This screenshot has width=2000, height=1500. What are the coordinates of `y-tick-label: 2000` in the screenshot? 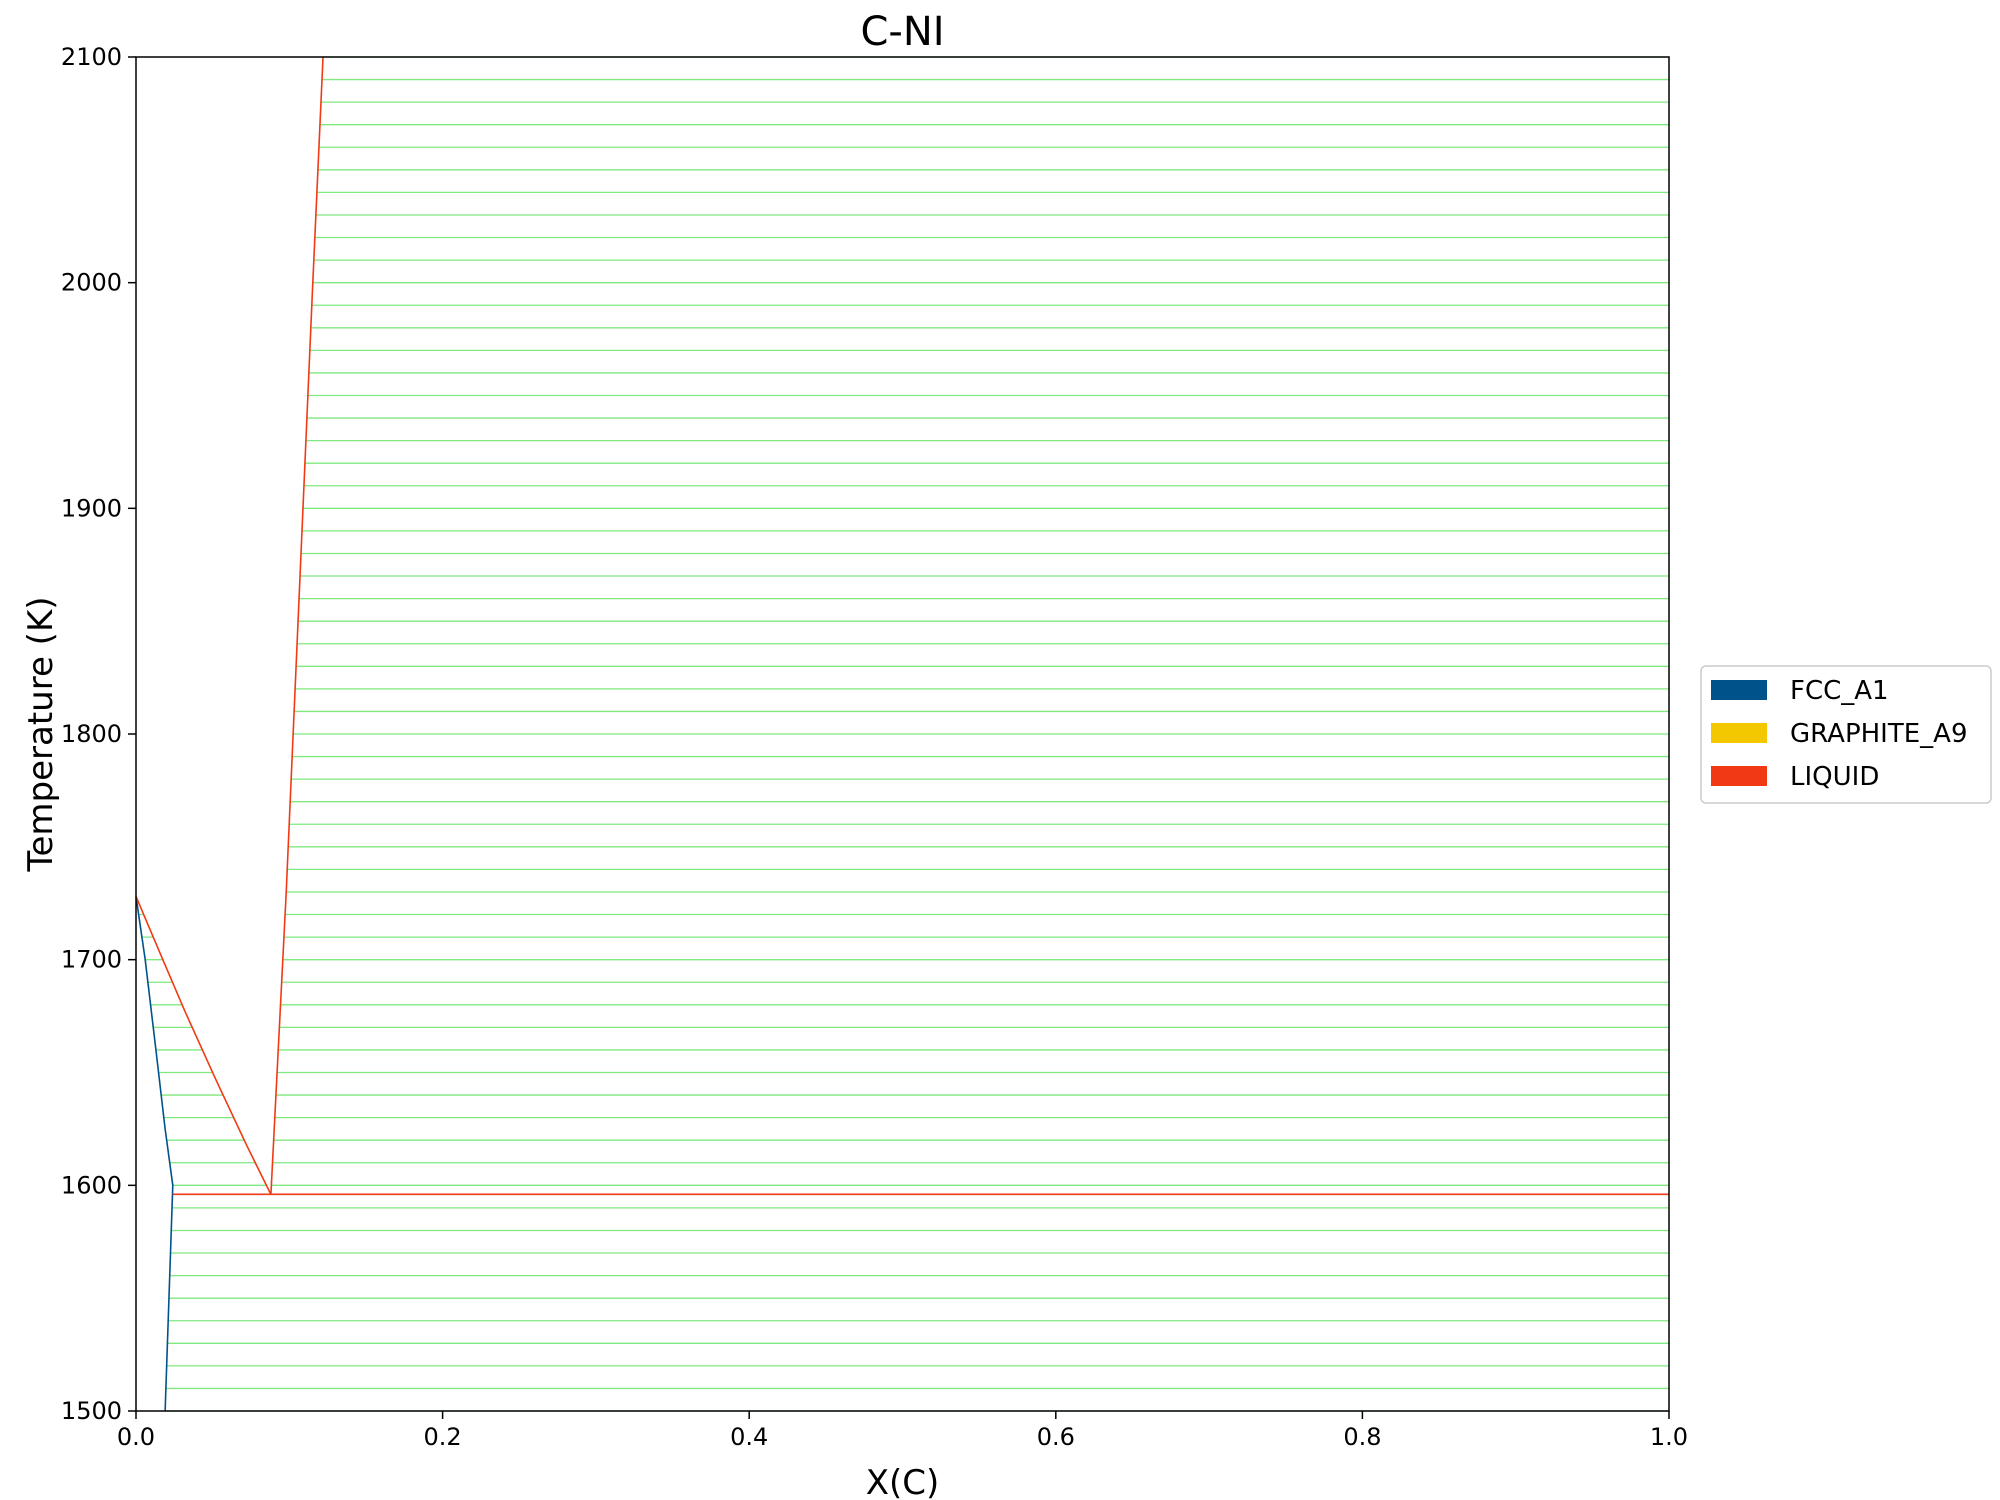 It's located at (91, 283).